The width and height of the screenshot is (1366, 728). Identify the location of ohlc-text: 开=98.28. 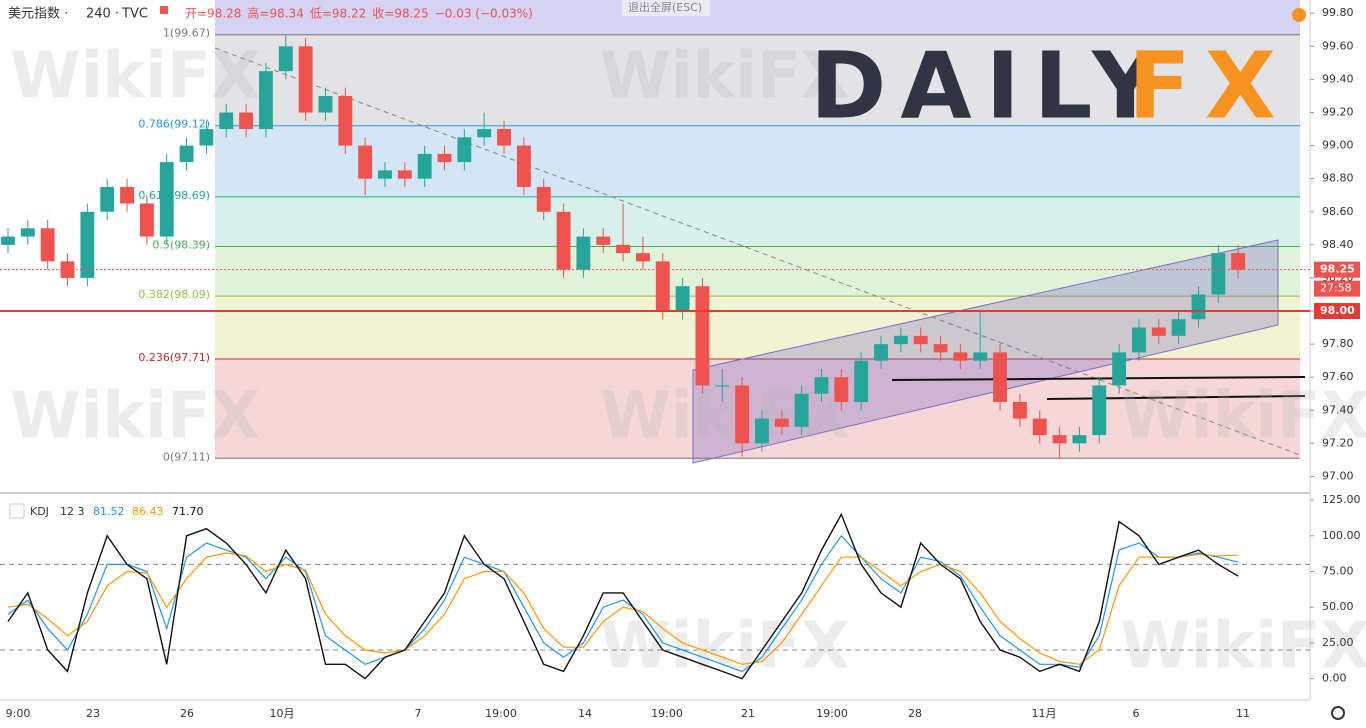
(213, 14).